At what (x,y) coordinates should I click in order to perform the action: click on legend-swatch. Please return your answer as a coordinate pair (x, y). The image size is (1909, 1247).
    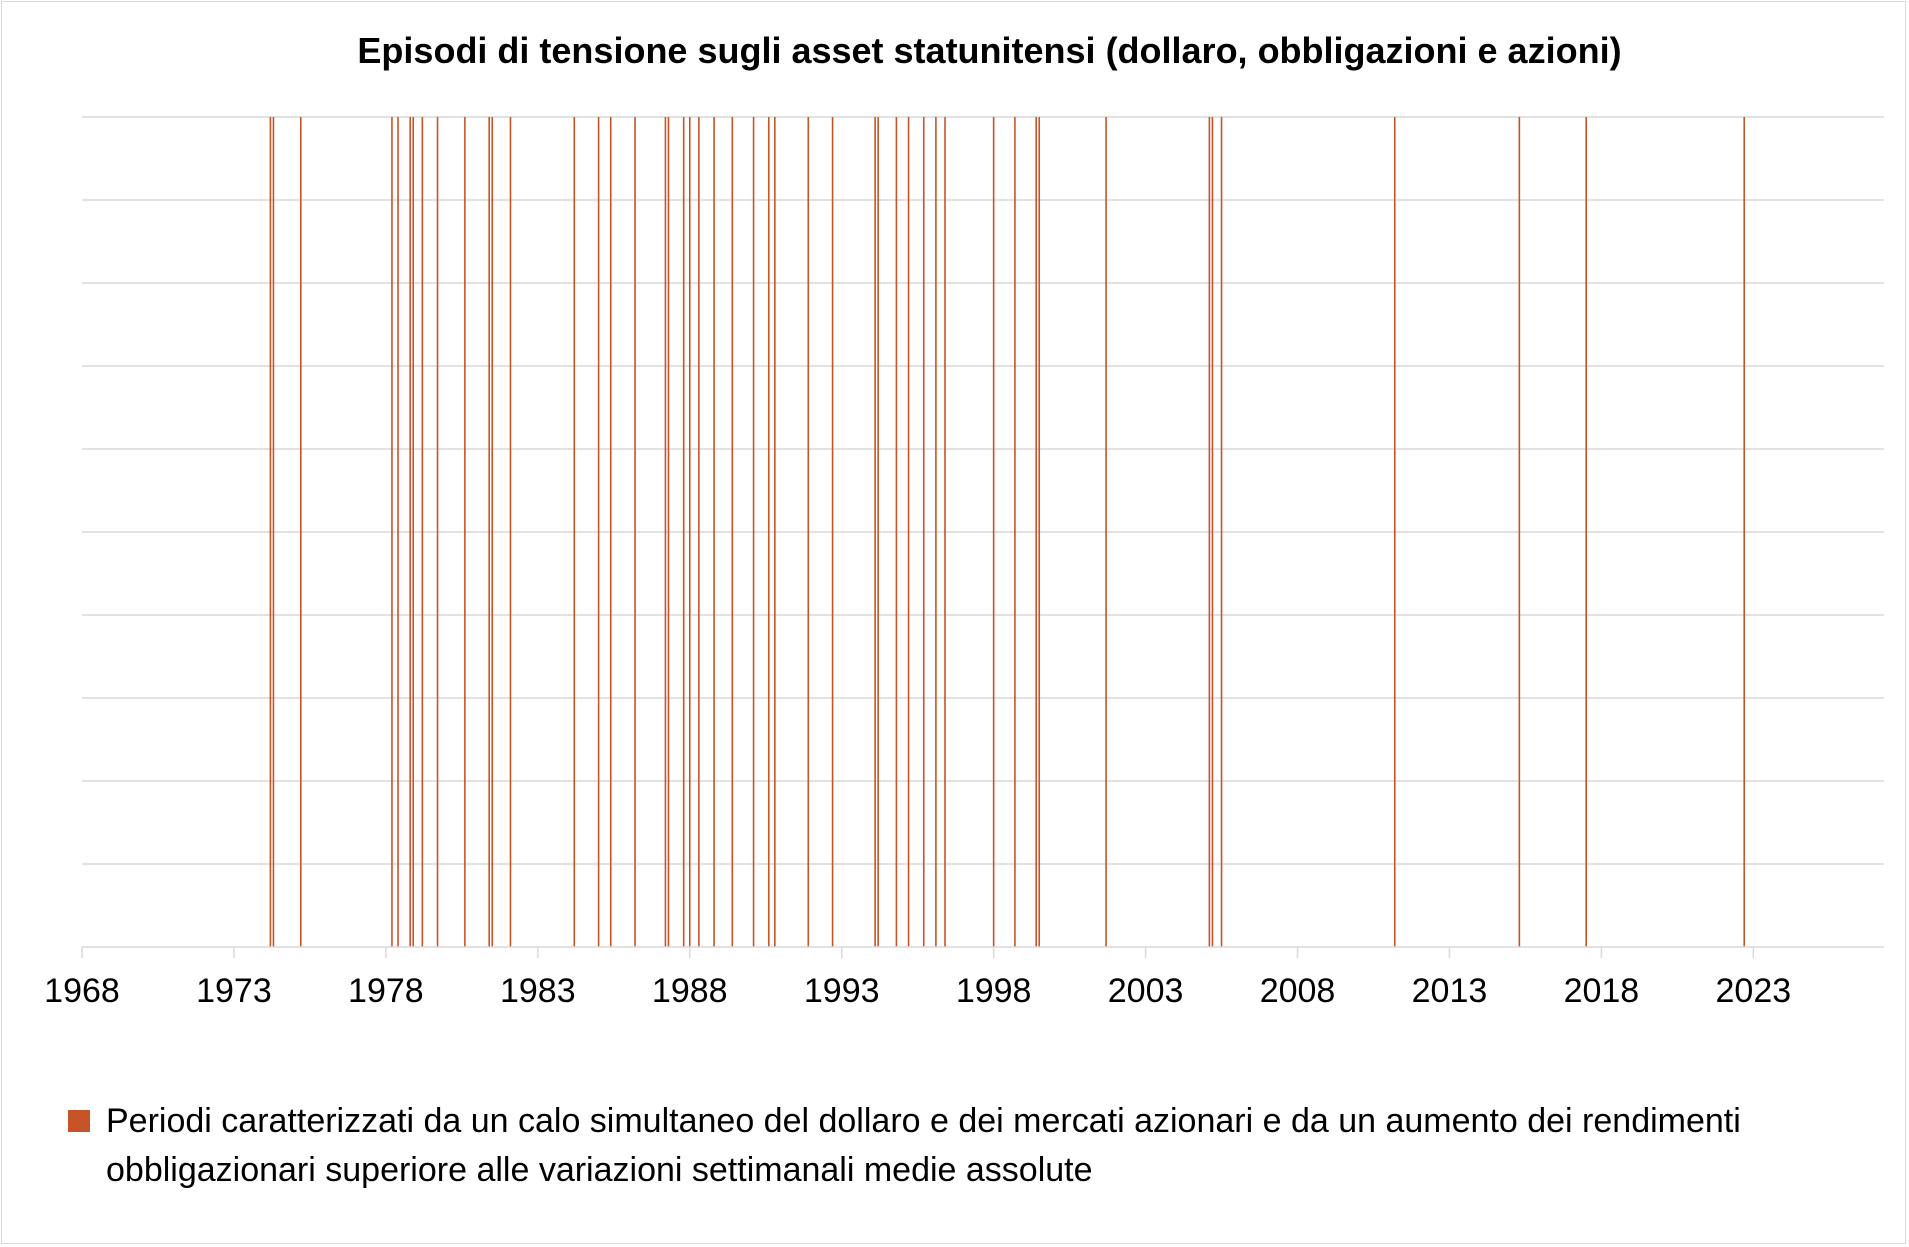
    Looking at the image, I should click on (79, 1121).